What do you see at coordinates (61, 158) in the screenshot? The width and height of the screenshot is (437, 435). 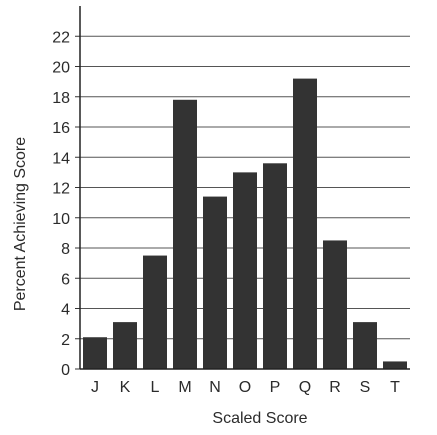 I see `y-tick-label: 14` at bounding box center [61, 158].